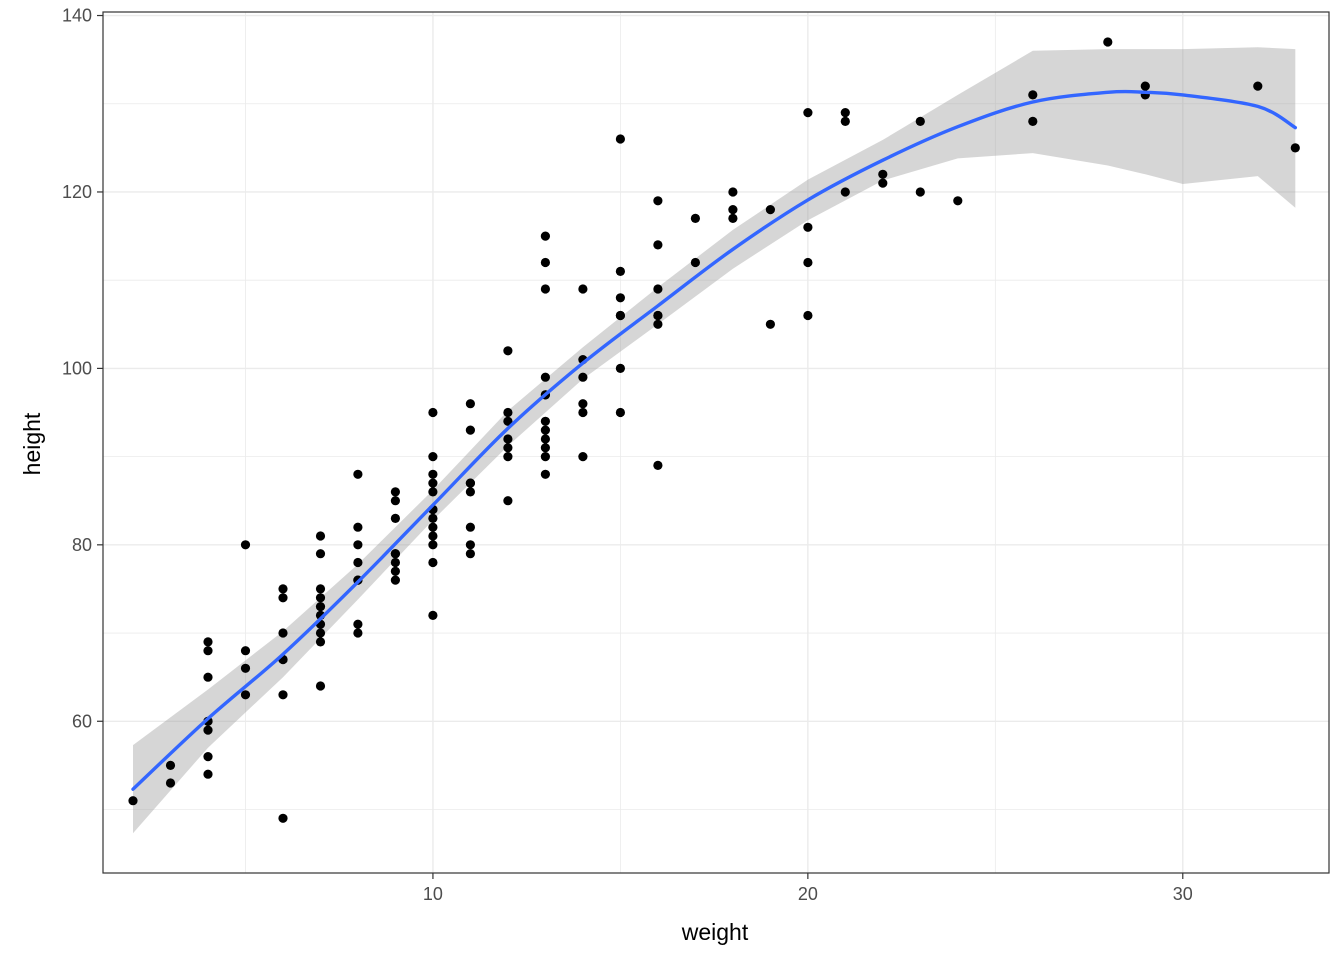 The height and width of the screenshot is (965, 1344). I want to click on y-tick-label: 140, so click(77, 16).